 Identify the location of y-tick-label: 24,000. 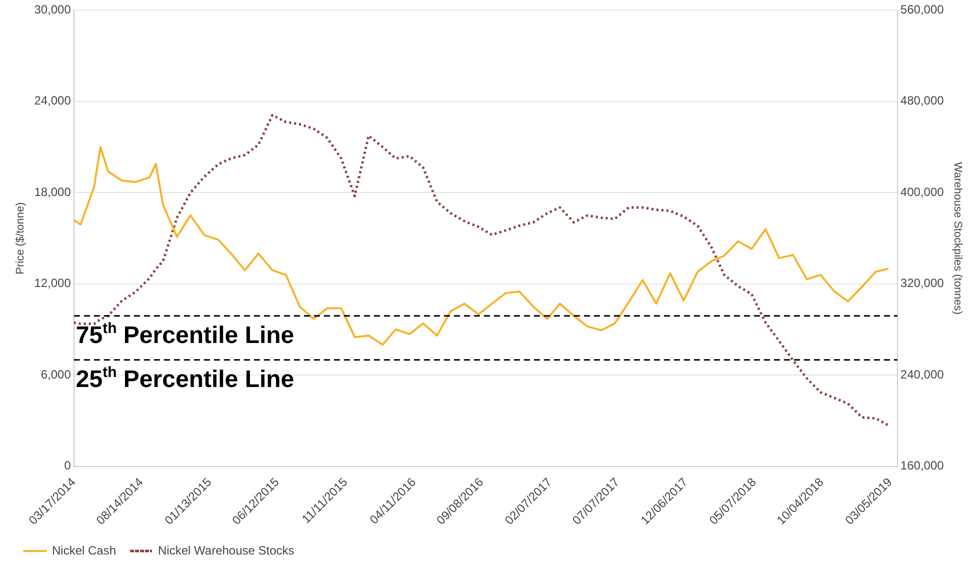
(53, 101).